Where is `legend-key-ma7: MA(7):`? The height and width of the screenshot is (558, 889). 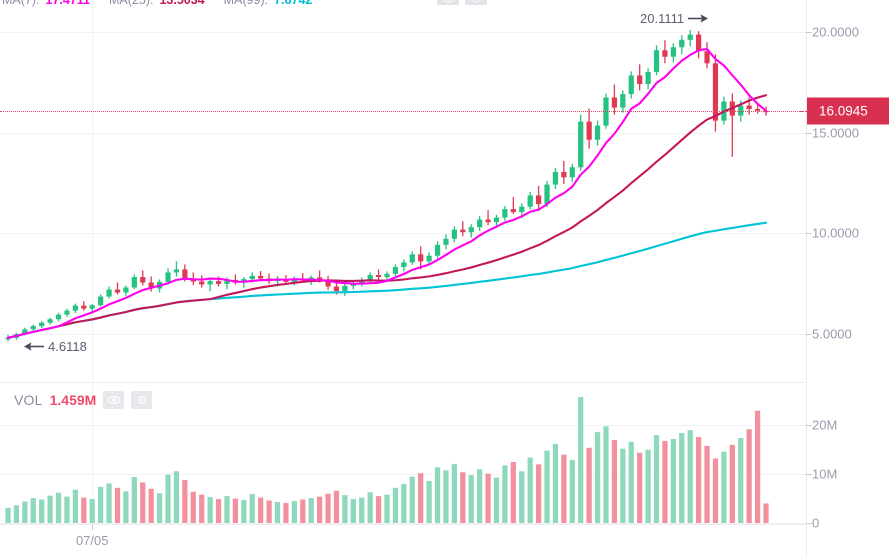
legend-key-ma7: MA(7): is located at coordinates (21, 3).